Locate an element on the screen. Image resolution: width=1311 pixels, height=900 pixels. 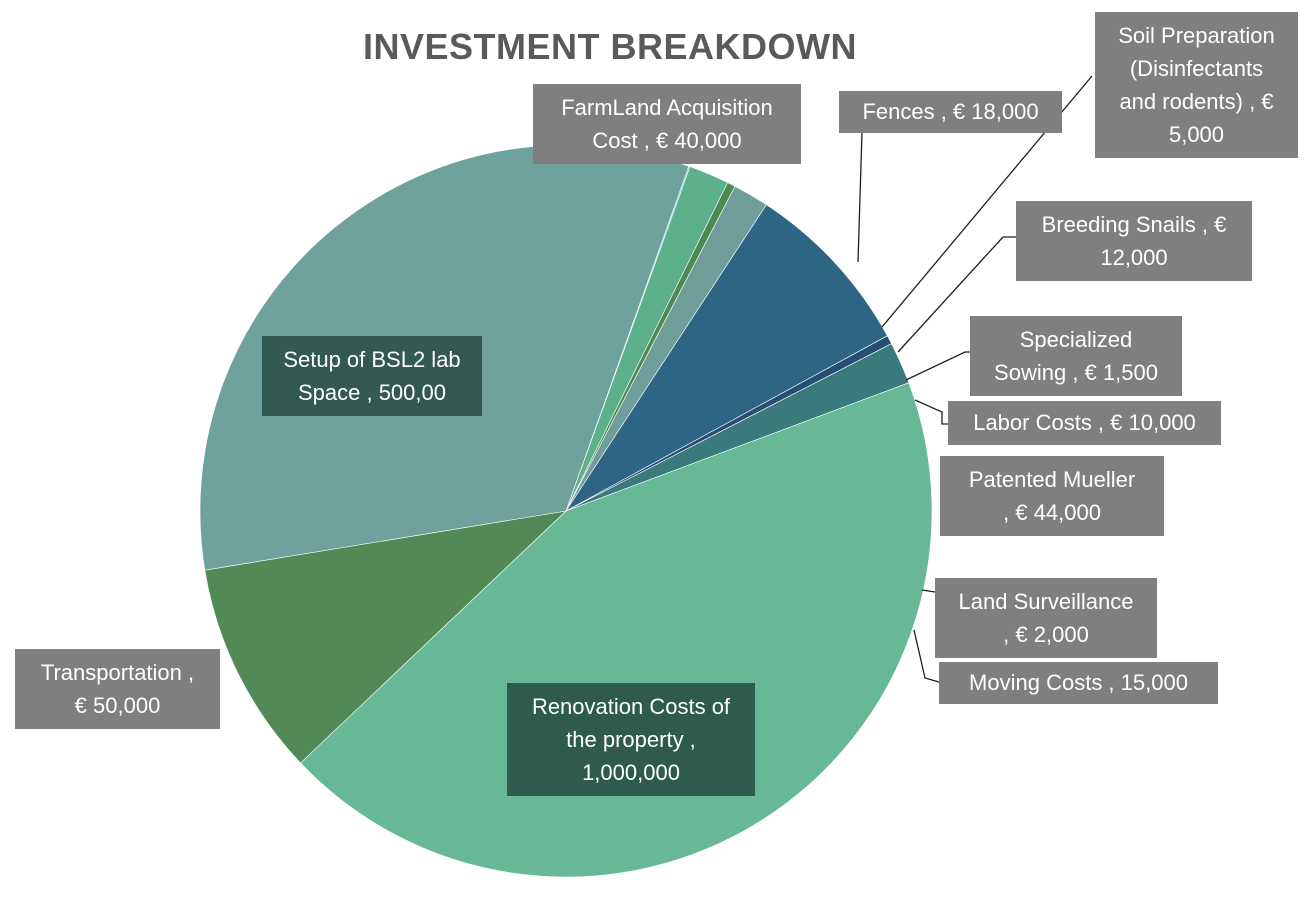
label-moving: Moving Costs , 15,000 is located at coordinates (1078, 683).